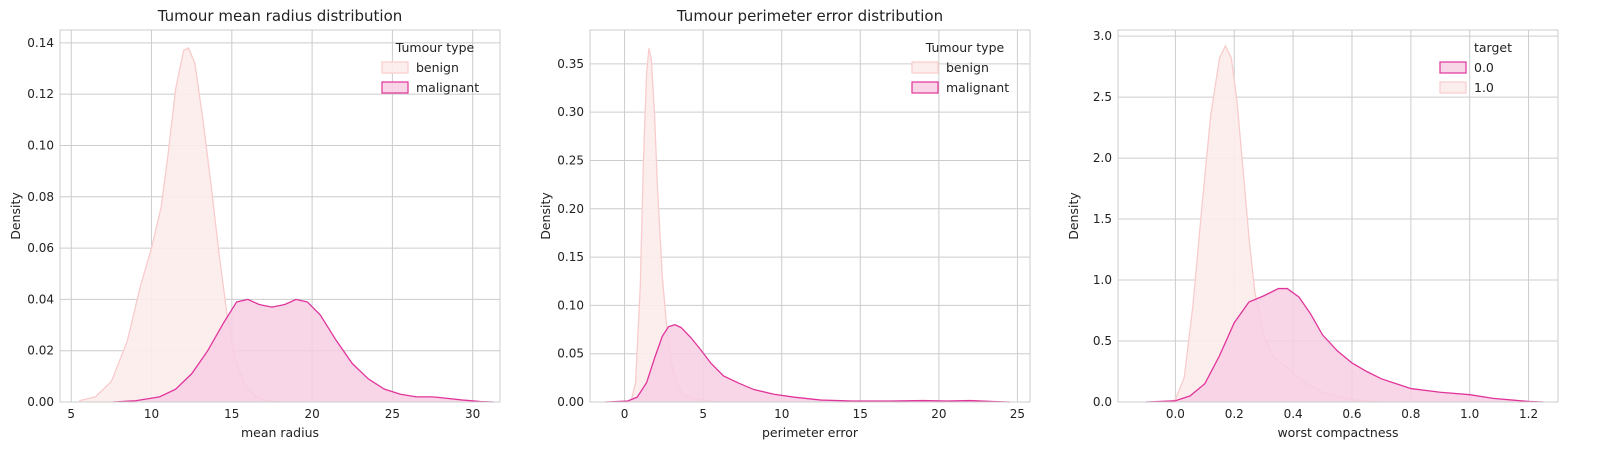  I want to click on y-tick-label: 0.06, so click(40, 248).